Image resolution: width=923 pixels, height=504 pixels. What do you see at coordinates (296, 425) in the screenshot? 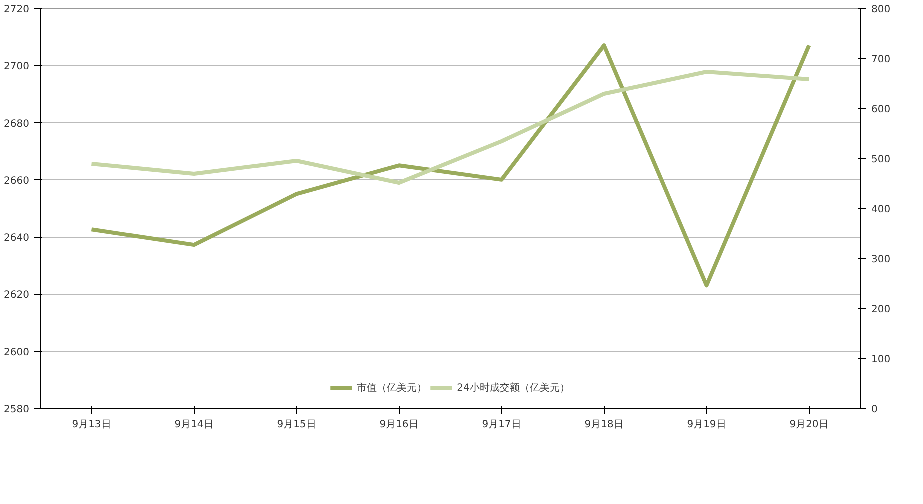
I see `x-tick-label: 9月15日` at bounding box center [296, 425].